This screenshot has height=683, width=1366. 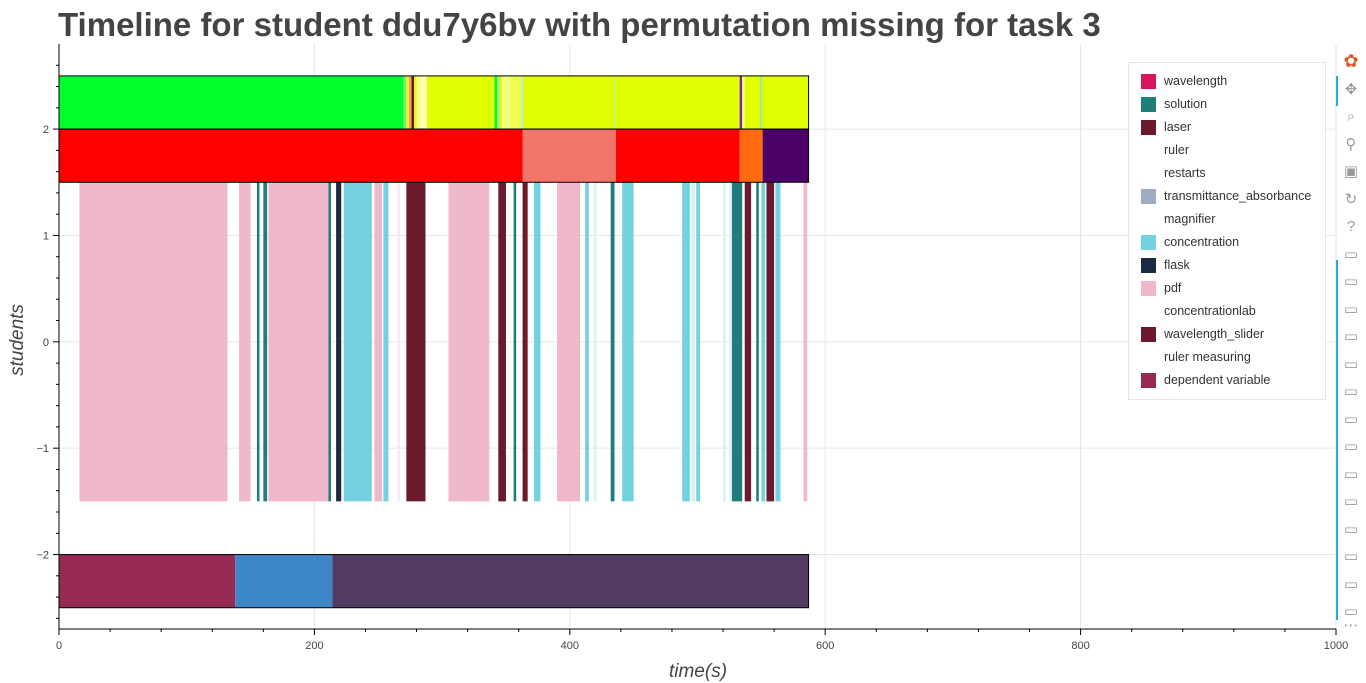 I want to click on x-axis-label: time(s), so click(x=698, y=671).